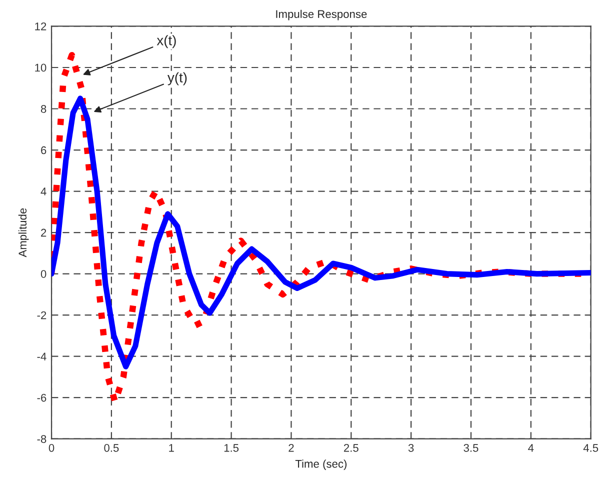  What do you see at coordinates (471, 448) in the screenshot?
I see `x-tick-label: 3.5` at bounding box center [471, 448].